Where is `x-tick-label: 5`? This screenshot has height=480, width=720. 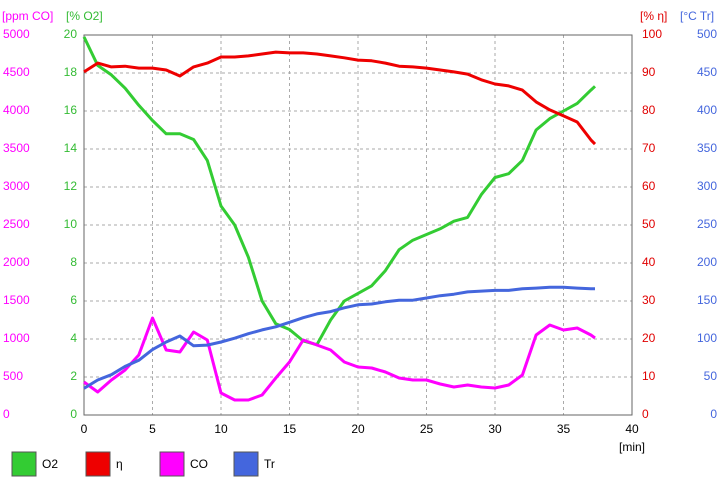
x-tick-label: 5 is located at coordinates (152, 429).